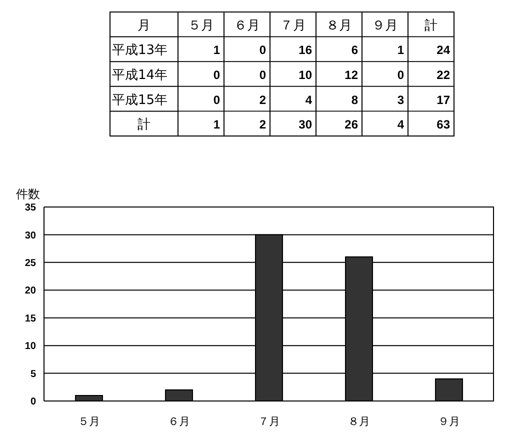 The width and height of the screenshot is (531, 438). Describe the element at coordinates (30, 291) in the screenshot. I see `y-tick-label: 20` at that location.